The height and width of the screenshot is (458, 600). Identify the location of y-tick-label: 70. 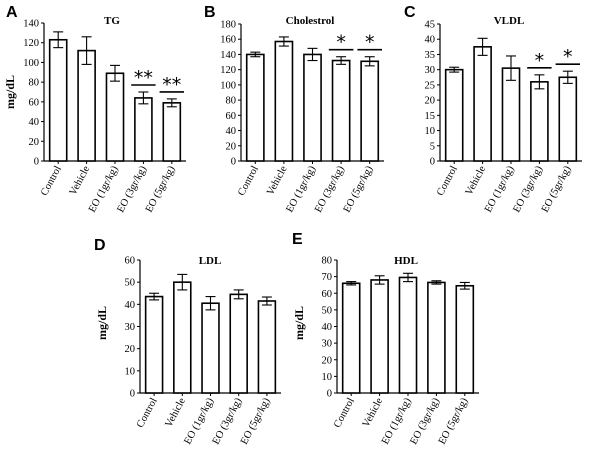
(327, 277).